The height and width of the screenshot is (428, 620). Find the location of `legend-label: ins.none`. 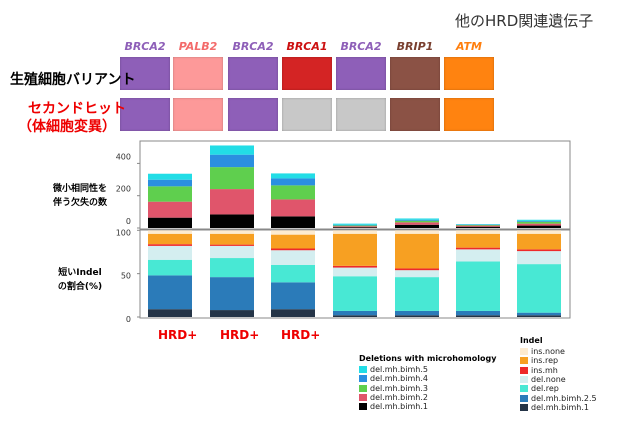

legend-label: ins.none is located at coordinates (548, 352).